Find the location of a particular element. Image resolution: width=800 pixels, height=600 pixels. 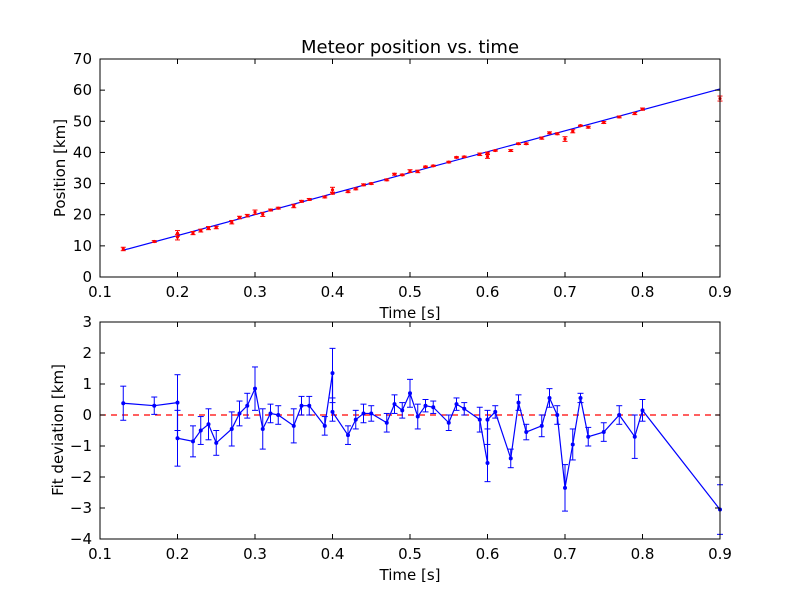

y-tick-label: 20 is located at coordinates (82, 215).